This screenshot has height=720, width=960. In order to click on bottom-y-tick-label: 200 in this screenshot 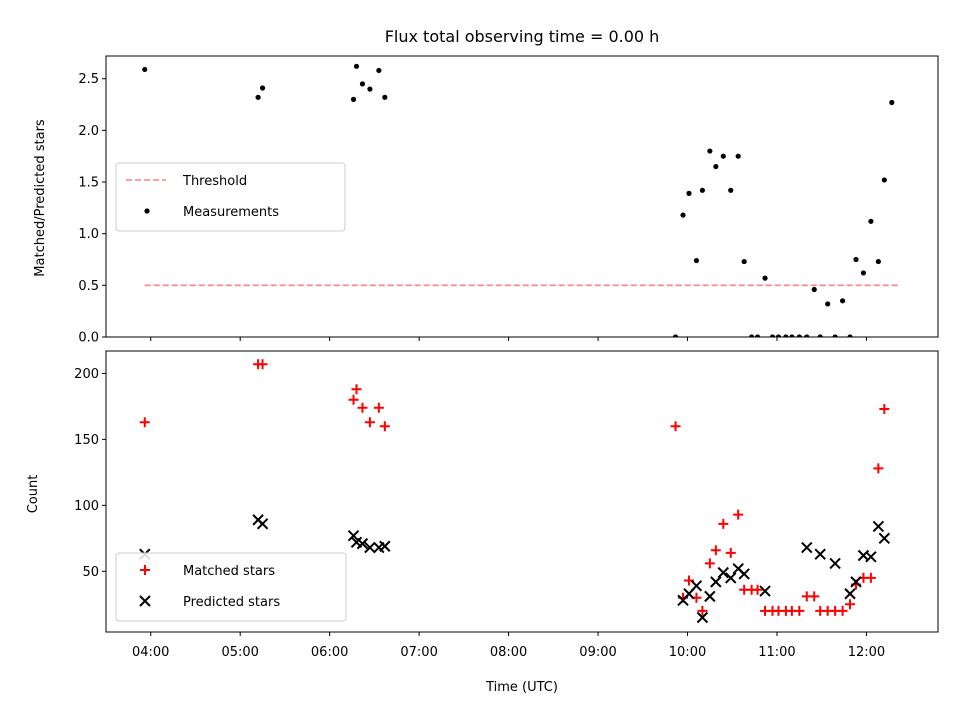, I will do `click(86, 374)`.